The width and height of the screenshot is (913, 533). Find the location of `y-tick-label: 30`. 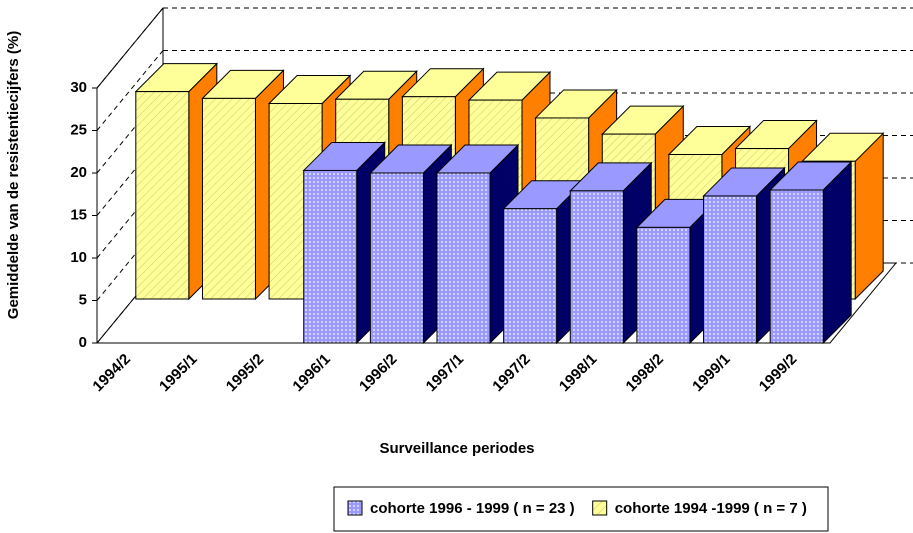

y-tick-label: 30 is located at coordinates (78, 87).